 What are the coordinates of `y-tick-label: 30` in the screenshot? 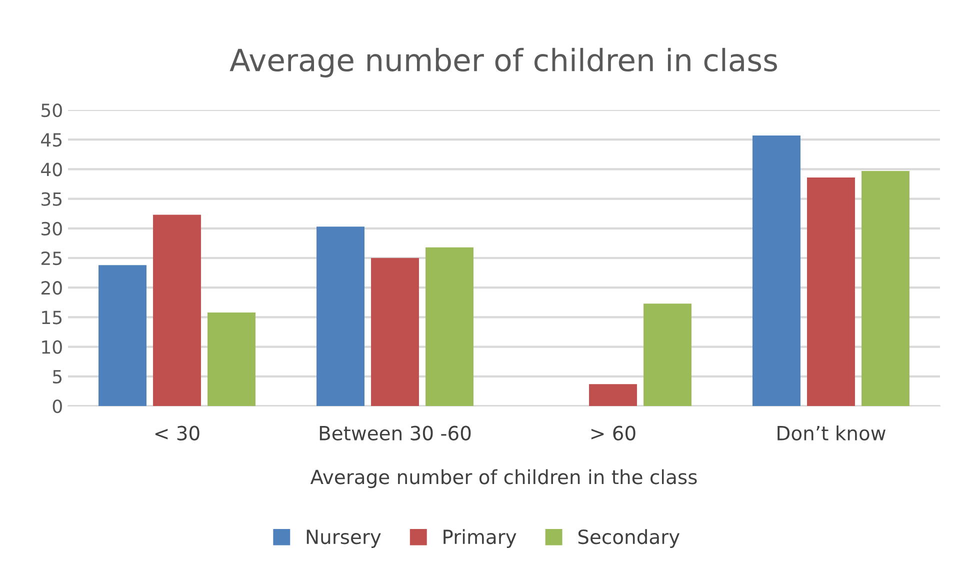 It's located at (52, 229).